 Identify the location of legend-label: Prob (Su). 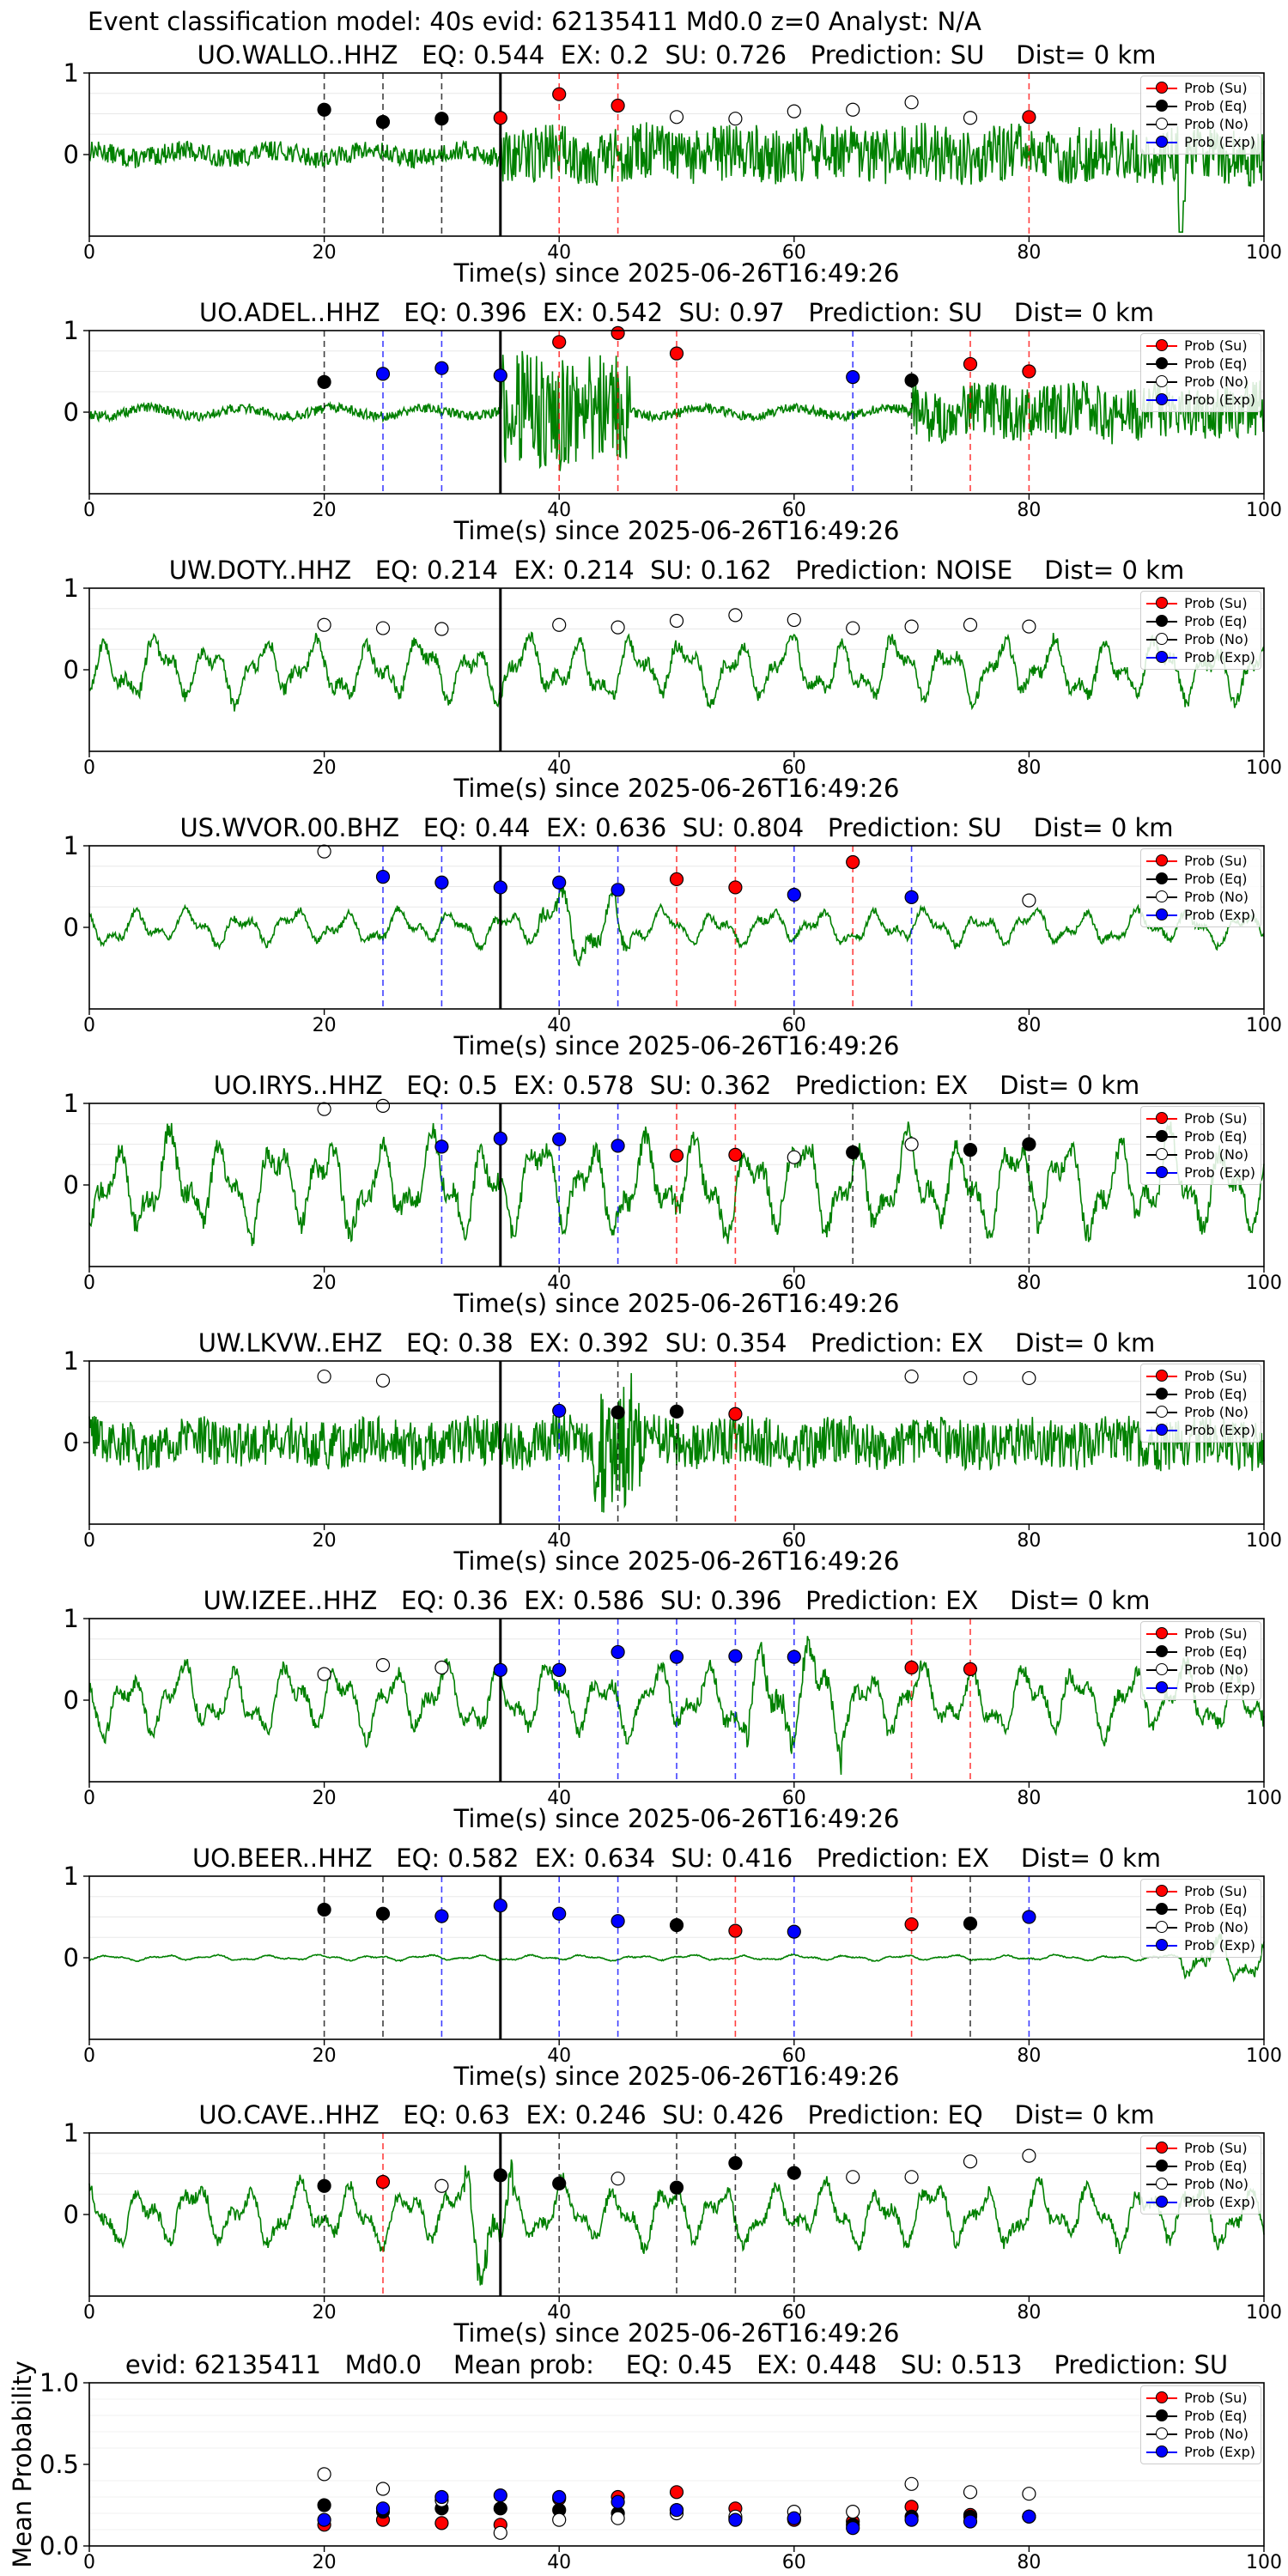
(1216, 1634).